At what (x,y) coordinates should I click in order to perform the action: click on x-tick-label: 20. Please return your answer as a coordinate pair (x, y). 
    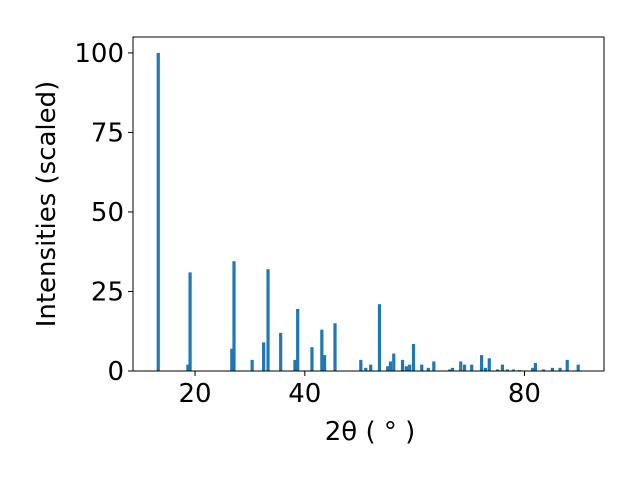
    Looking at the image, I should click on (194, 394).